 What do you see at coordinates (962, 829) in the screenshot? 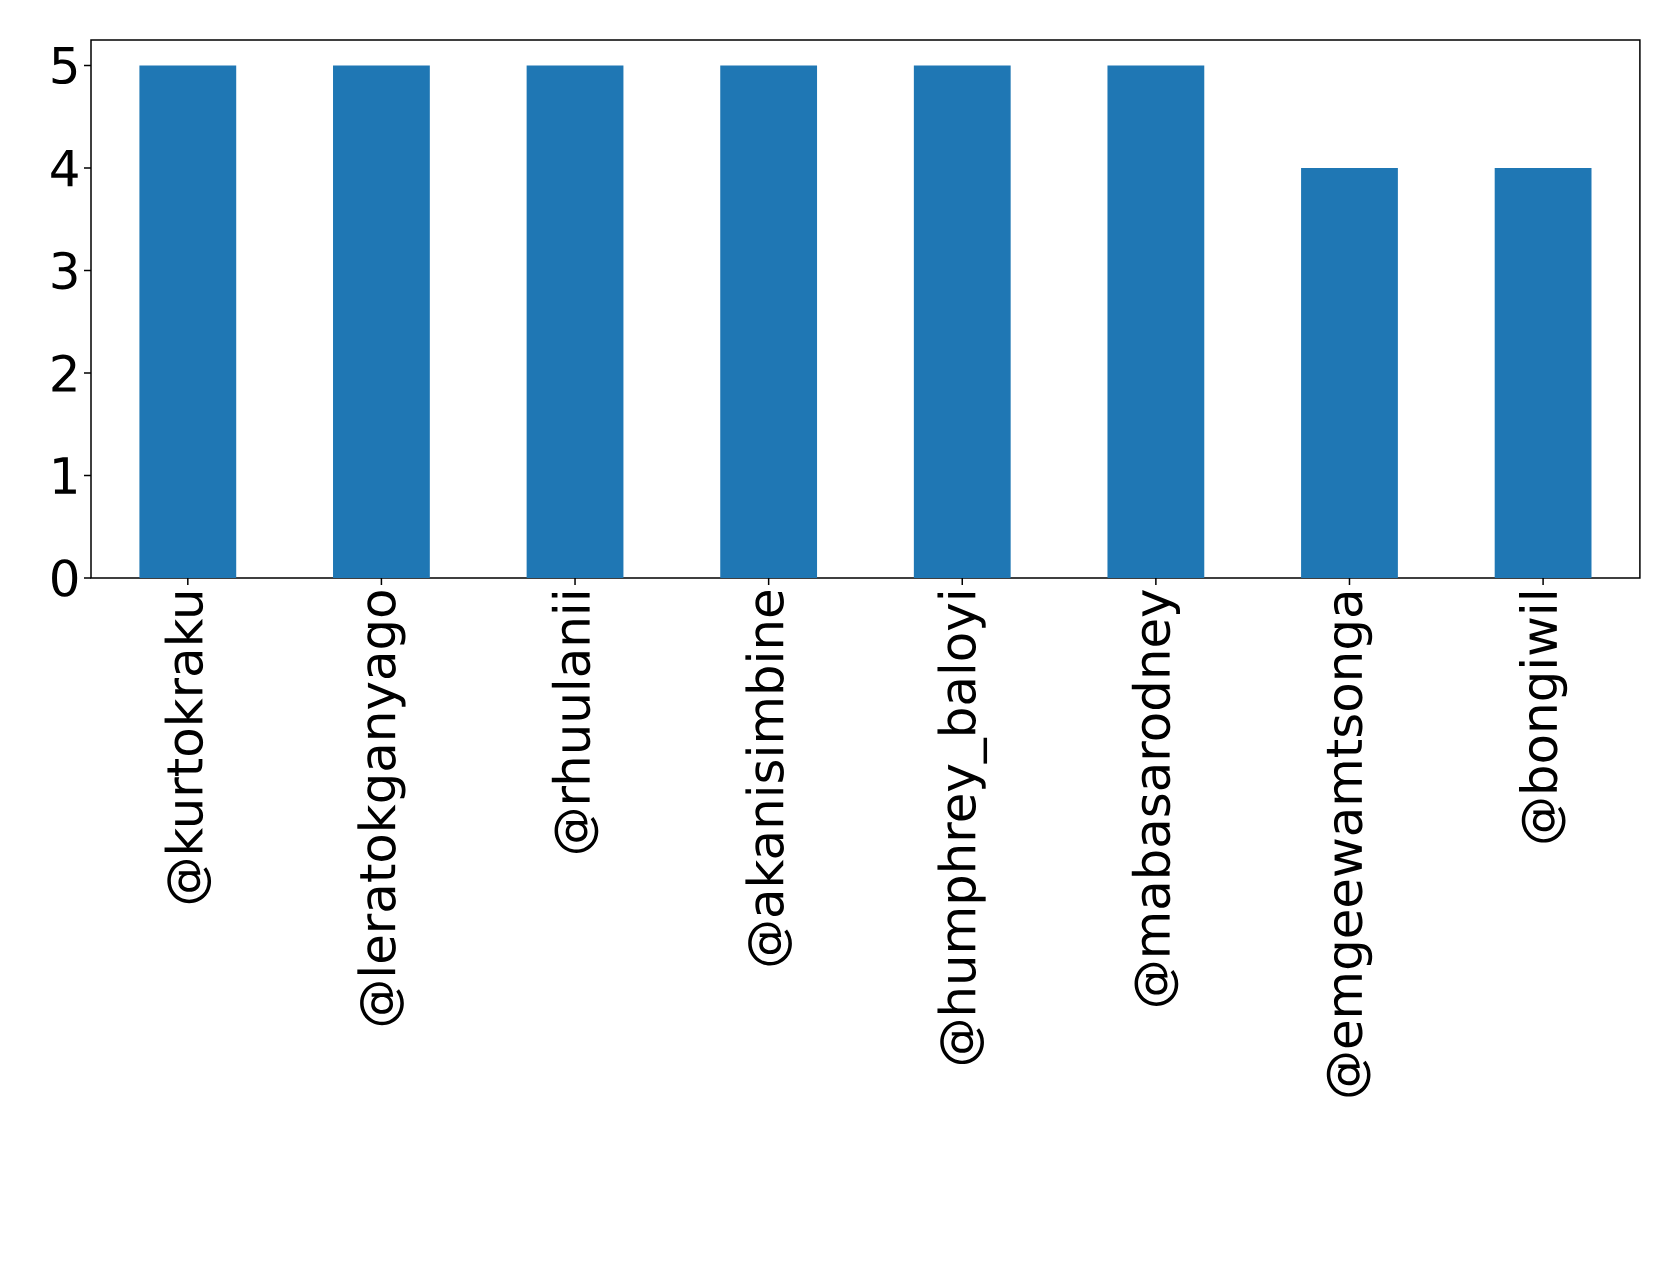
I see `x-tick-label: @humphrey_baloyi` at bounding box center [962, 829].